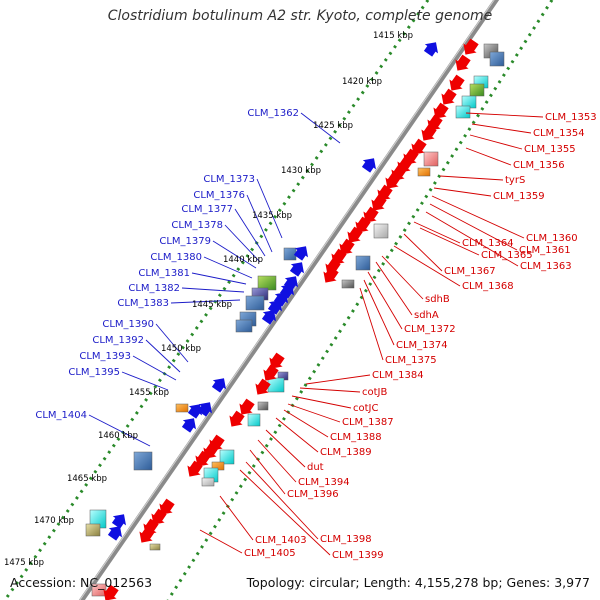 The width and height of the screenshot is (600, 600). I want to click on kbp-label: 1470 kbp, so click(54, 521).